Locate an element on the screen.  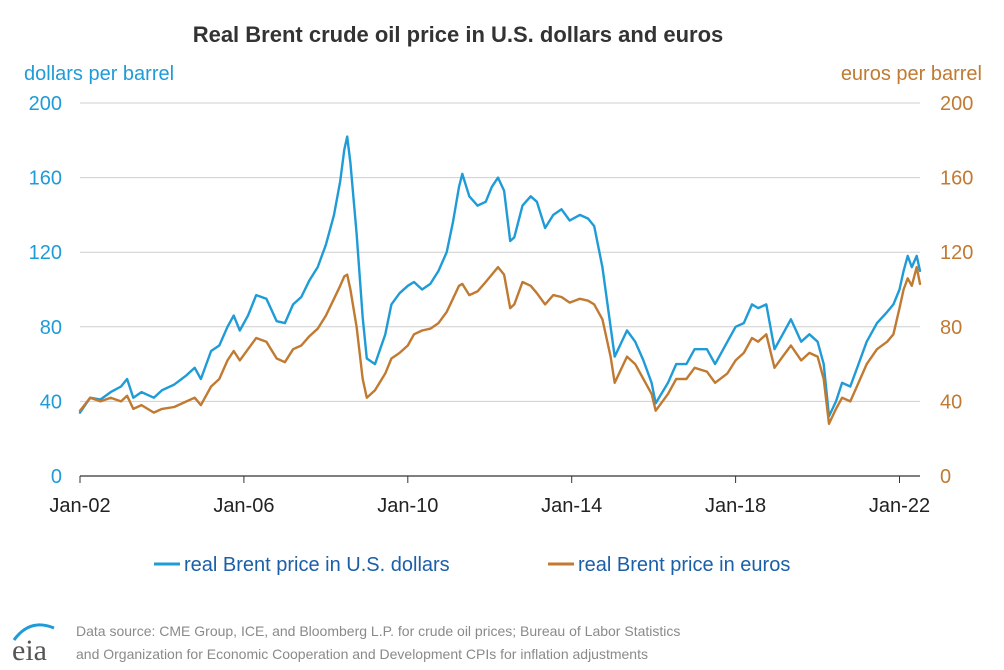
y-tick-left: 120 is located at coordinates (45, 253).